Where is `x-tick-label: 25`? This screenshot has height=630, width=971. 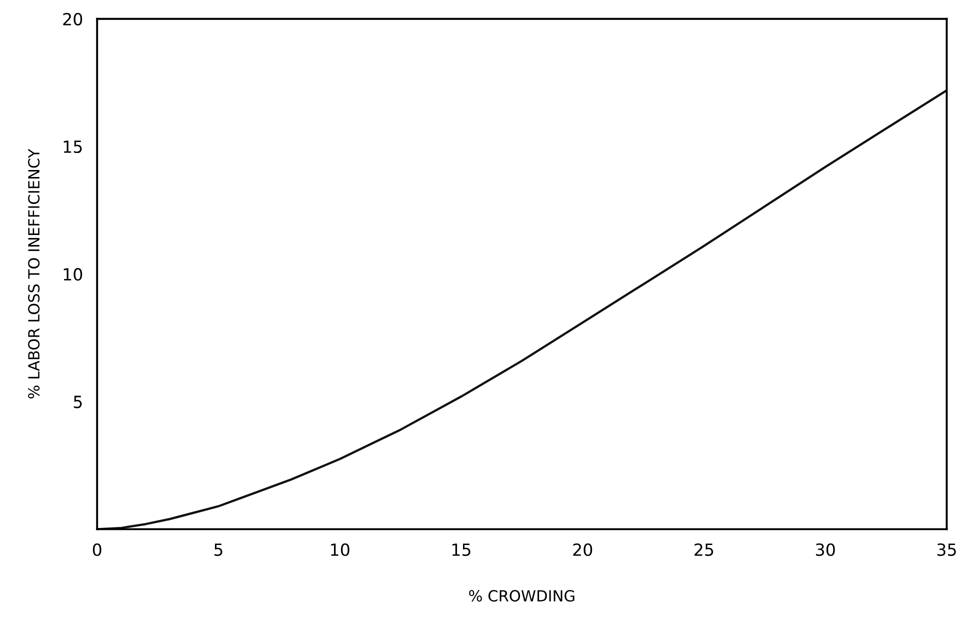 x-tick-label: 25 is located at coordinates (704, 549).